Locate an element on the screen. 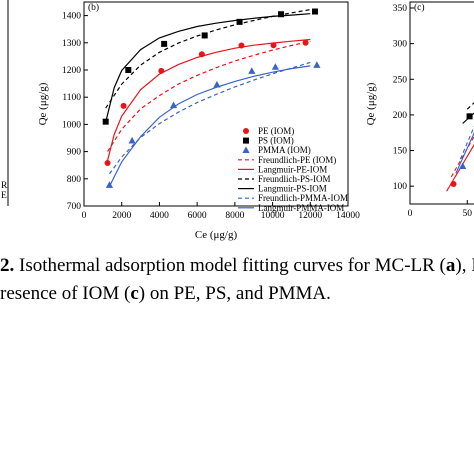 This screenshot has width=474, height=474. data-points-c is located at coordinates (461, 150).